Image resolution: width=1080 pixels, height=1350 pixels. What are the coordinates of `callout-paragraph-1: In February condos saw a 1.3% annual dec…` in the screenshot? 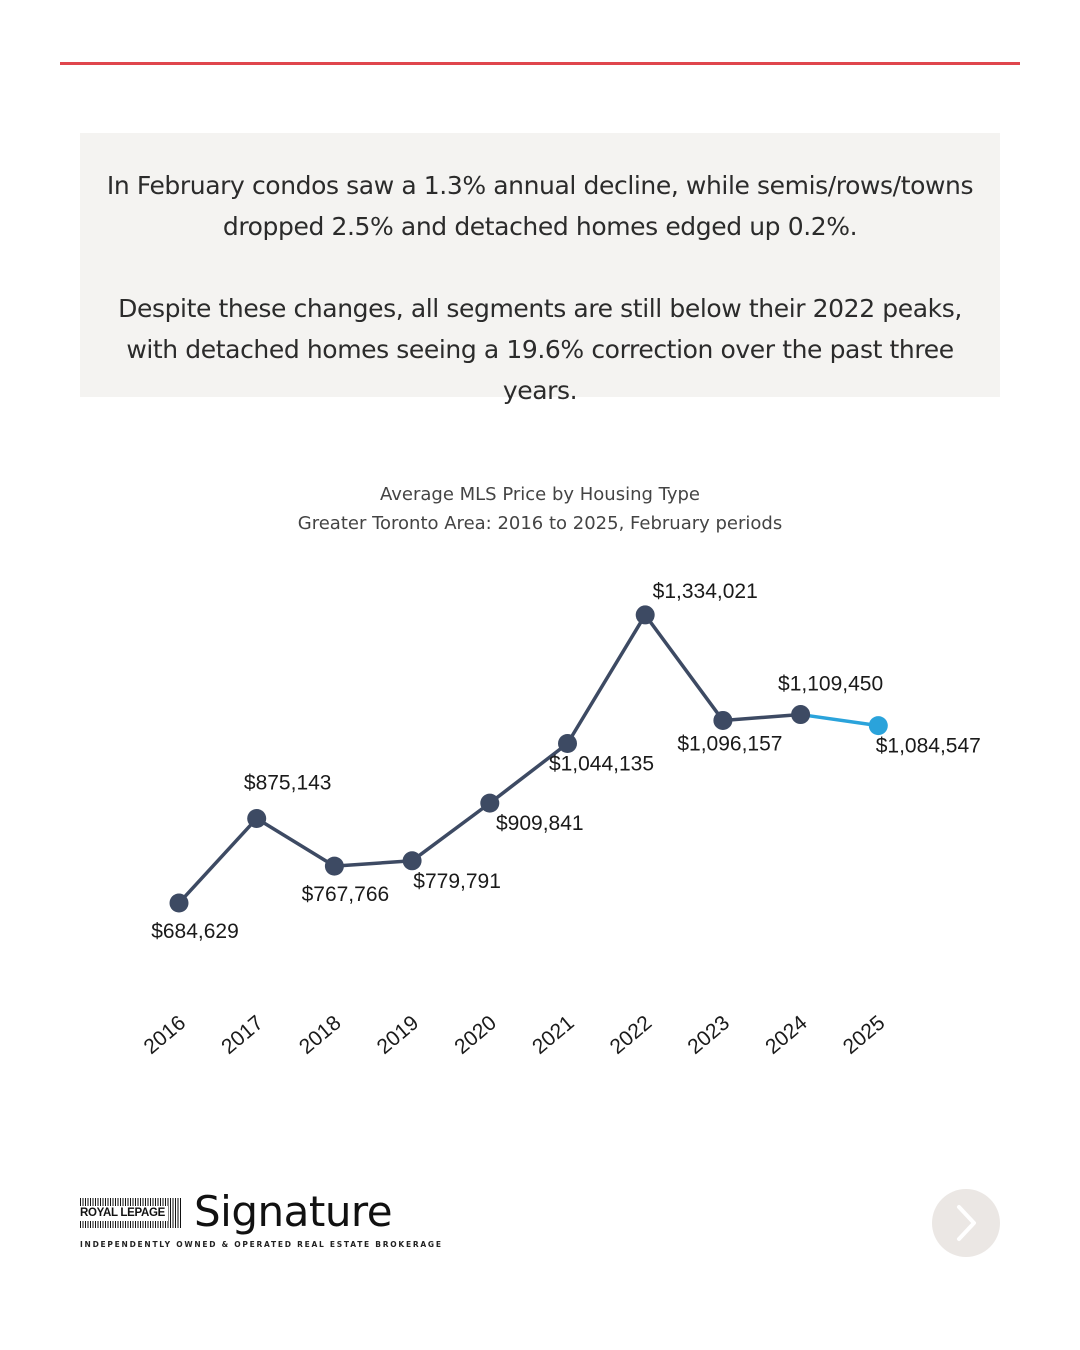 It's located at (540, 206).